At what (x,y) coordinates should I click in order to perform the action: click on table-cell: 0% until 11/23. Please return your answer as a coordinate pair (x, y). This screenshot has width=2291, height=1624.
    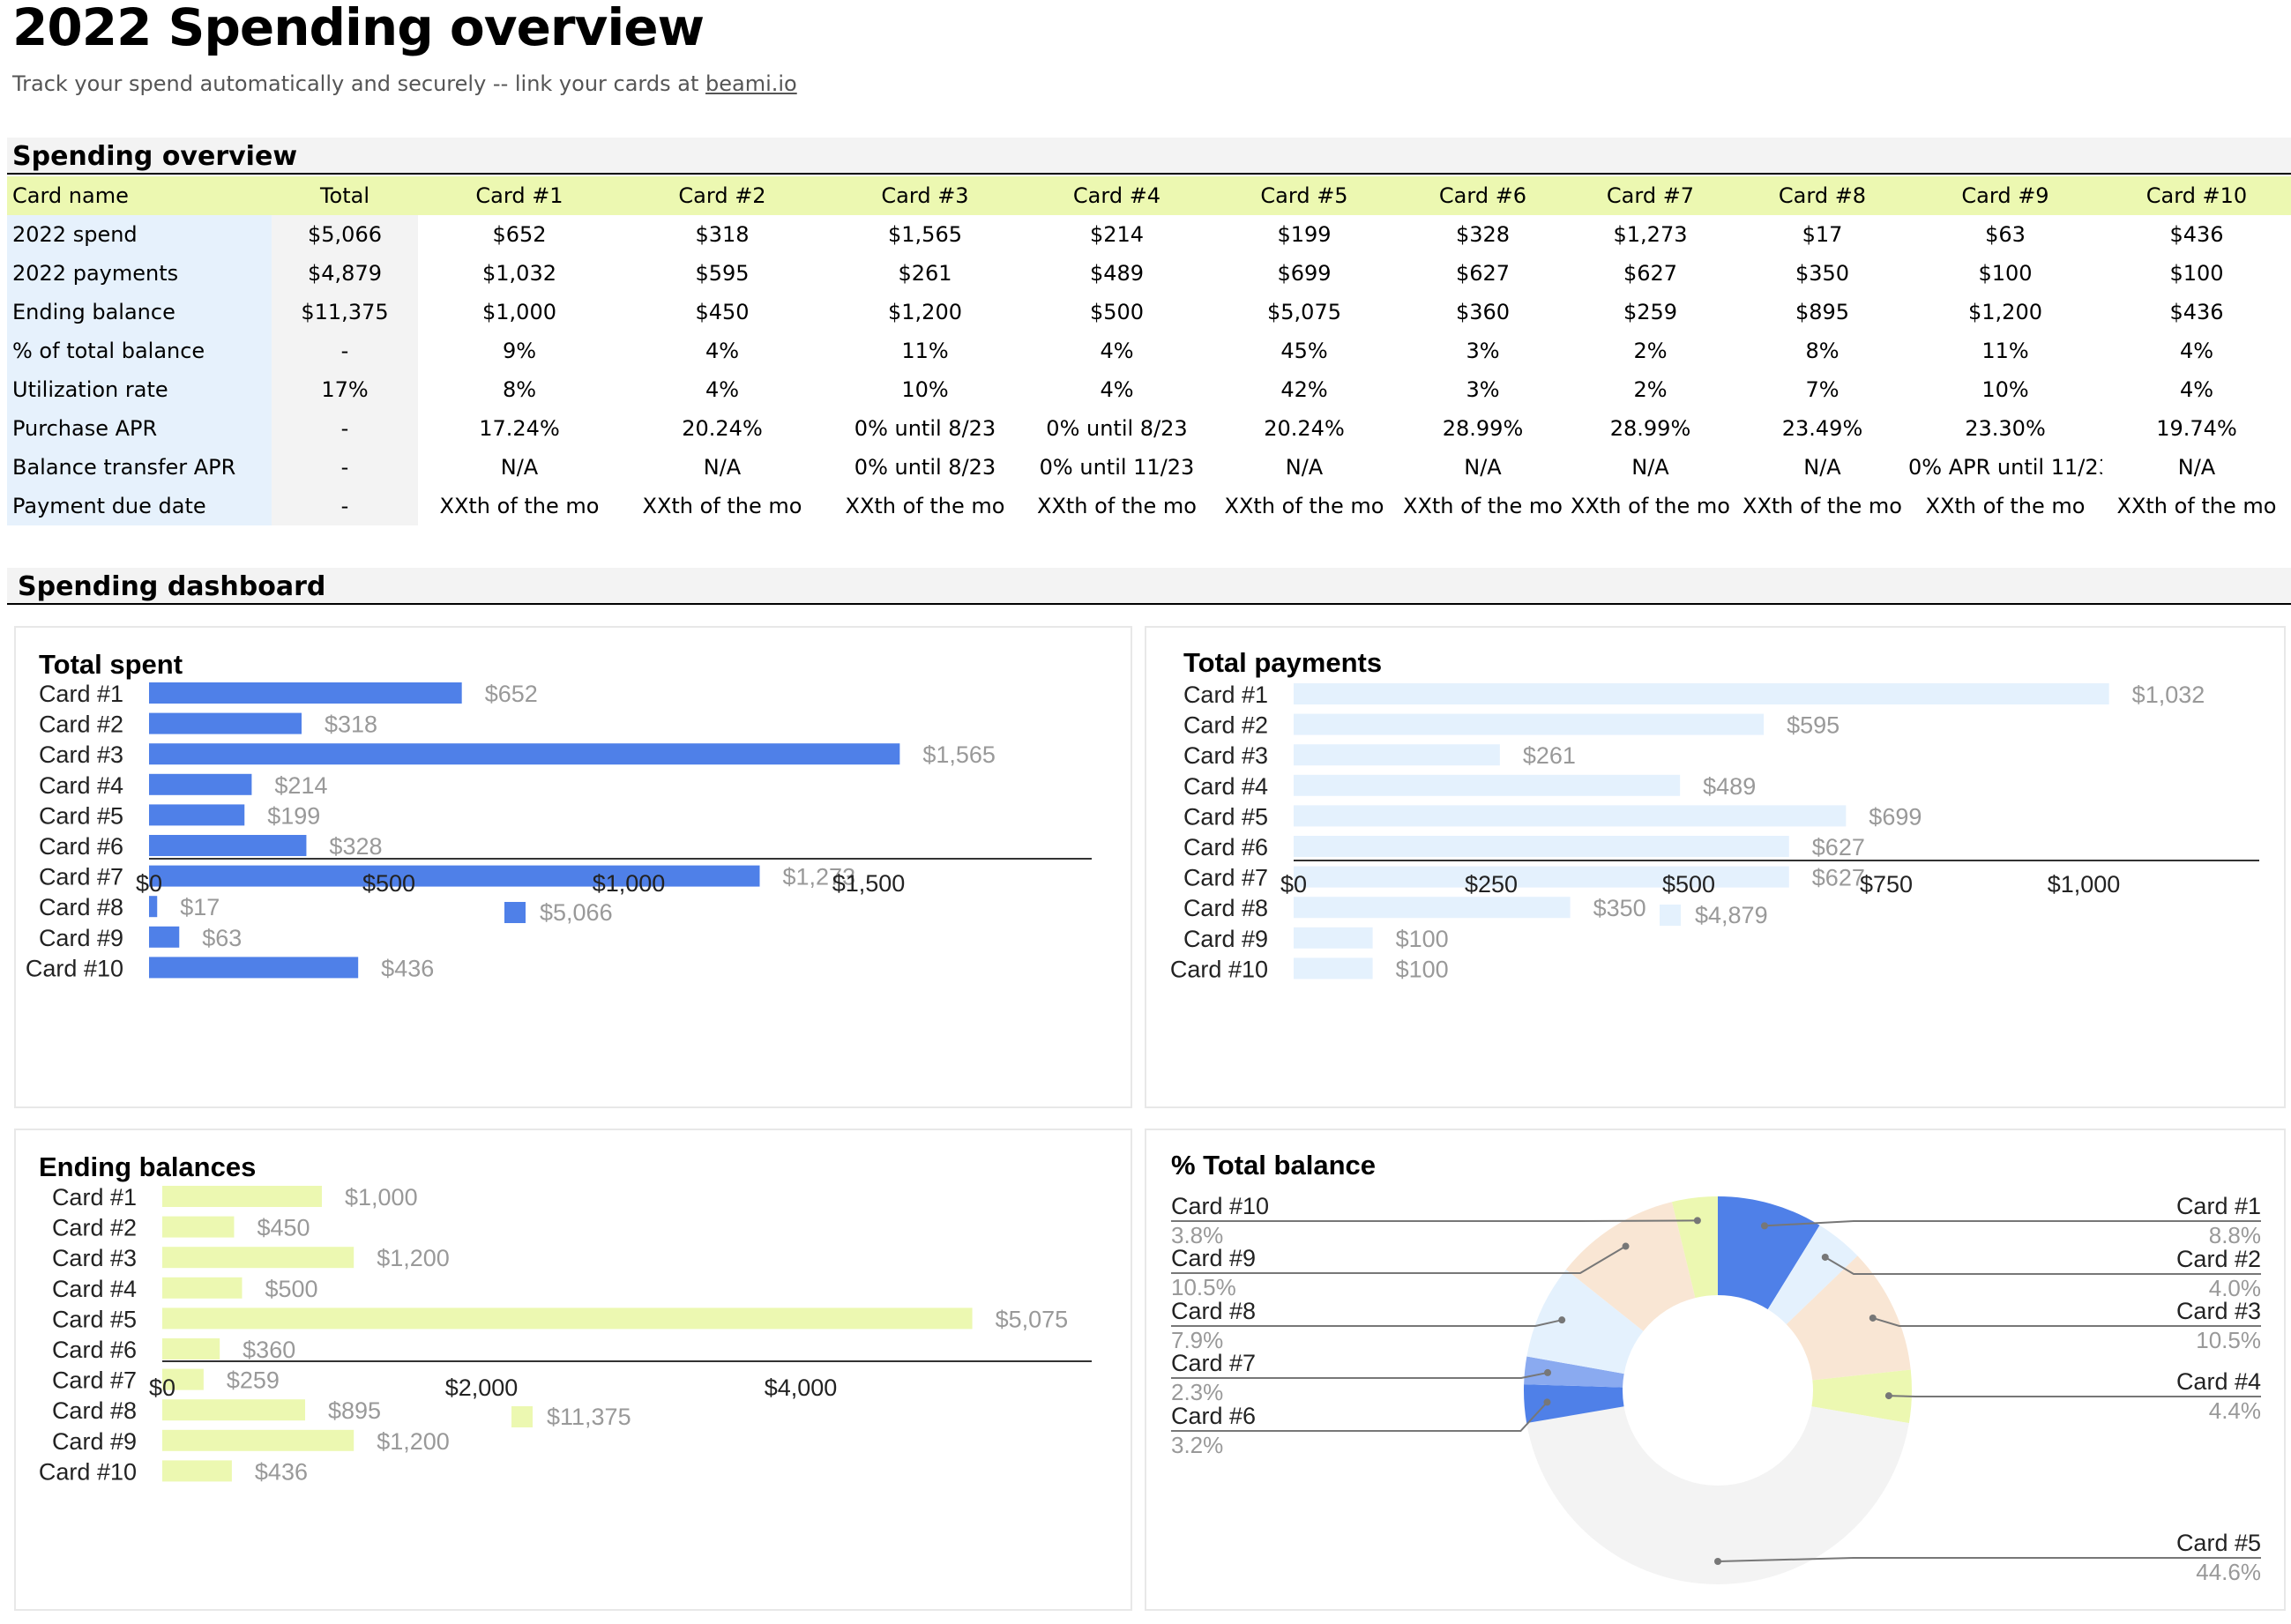
    Looking at the image, I should click on (1117, 467).